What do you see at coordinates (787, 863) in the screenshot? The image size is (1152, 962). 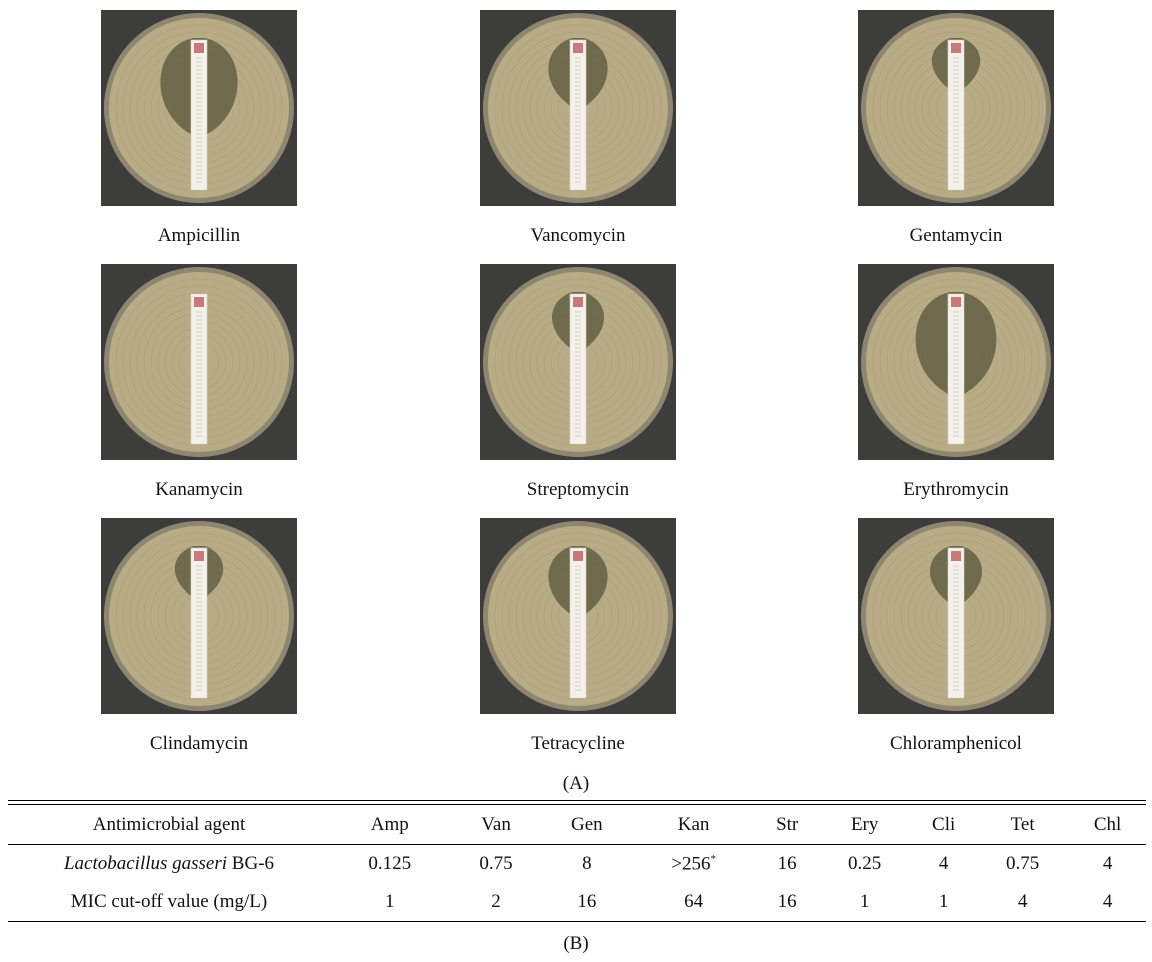 I see `strain-str: 16` at bounding box center [787, 863].